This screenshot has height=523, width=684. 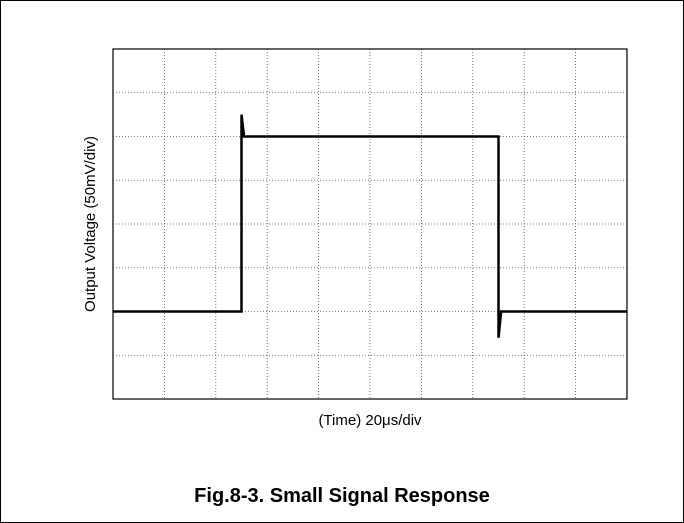 What do you see at coordinates (342, 496) in the screenshot?
I see `caption: Fig.8-3. Small Signal Response` at bounding box center [342, 496].